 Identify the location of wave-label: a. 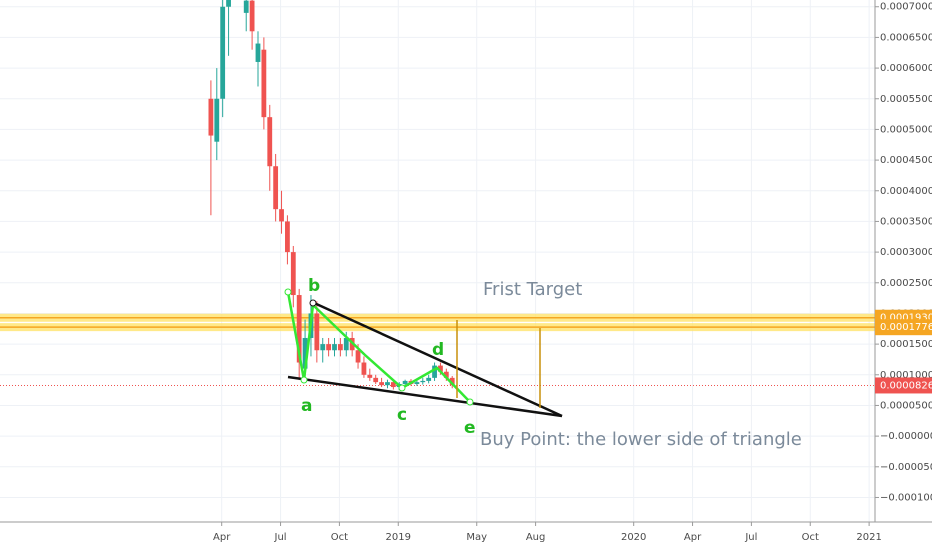
(306, 406).